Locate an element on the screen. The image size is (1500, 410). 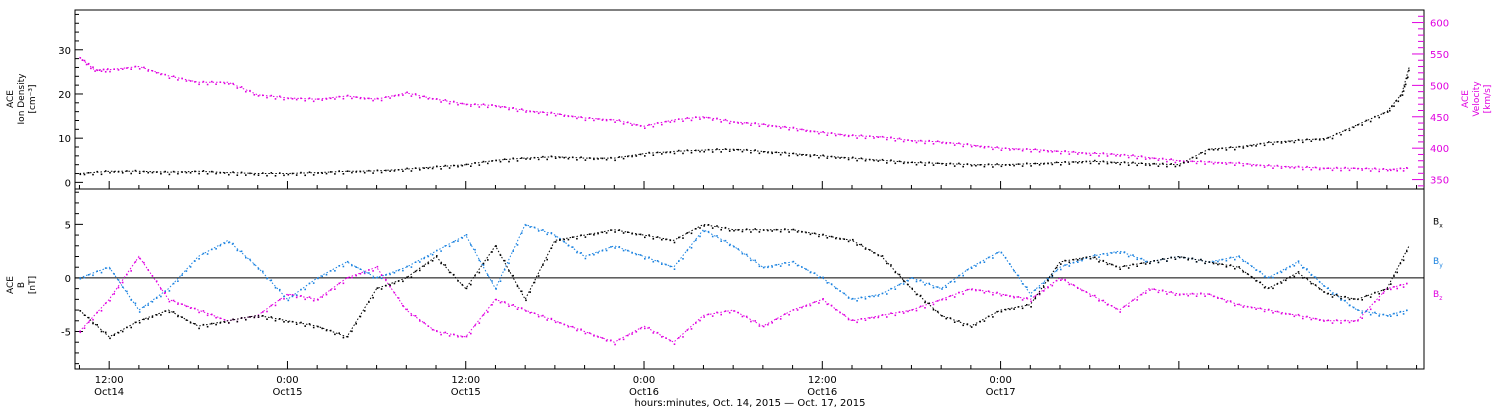
x-tick-date: Oct15 is located at coordinates (287, 392).